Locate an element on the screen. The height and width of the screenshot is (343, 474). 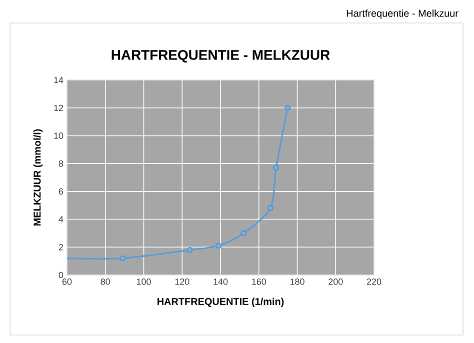
chart-title: HARTFREQUENTIE - MELKZUUR is located at coordinates (221, 56).